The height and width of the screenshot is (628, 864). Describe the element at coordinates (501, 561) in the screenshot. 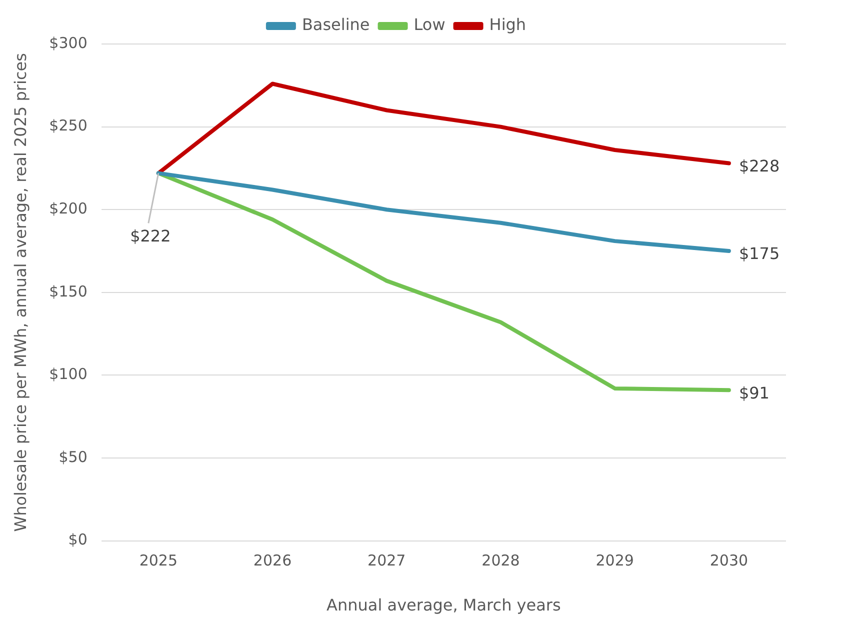

I see `x-tick-label: 2028` at that location.